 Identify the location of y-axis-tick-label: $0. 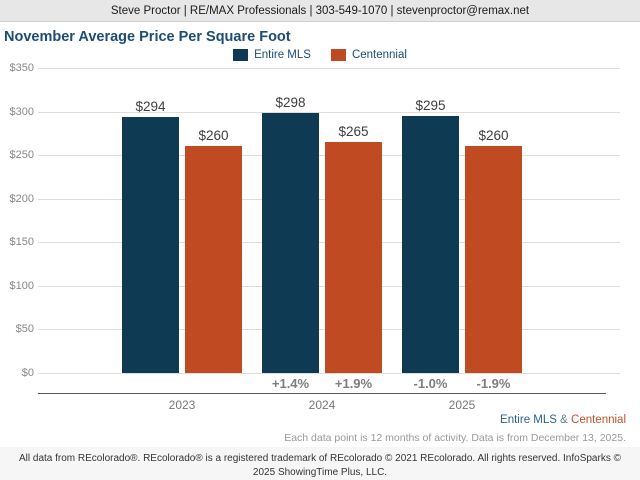
(27, 373).